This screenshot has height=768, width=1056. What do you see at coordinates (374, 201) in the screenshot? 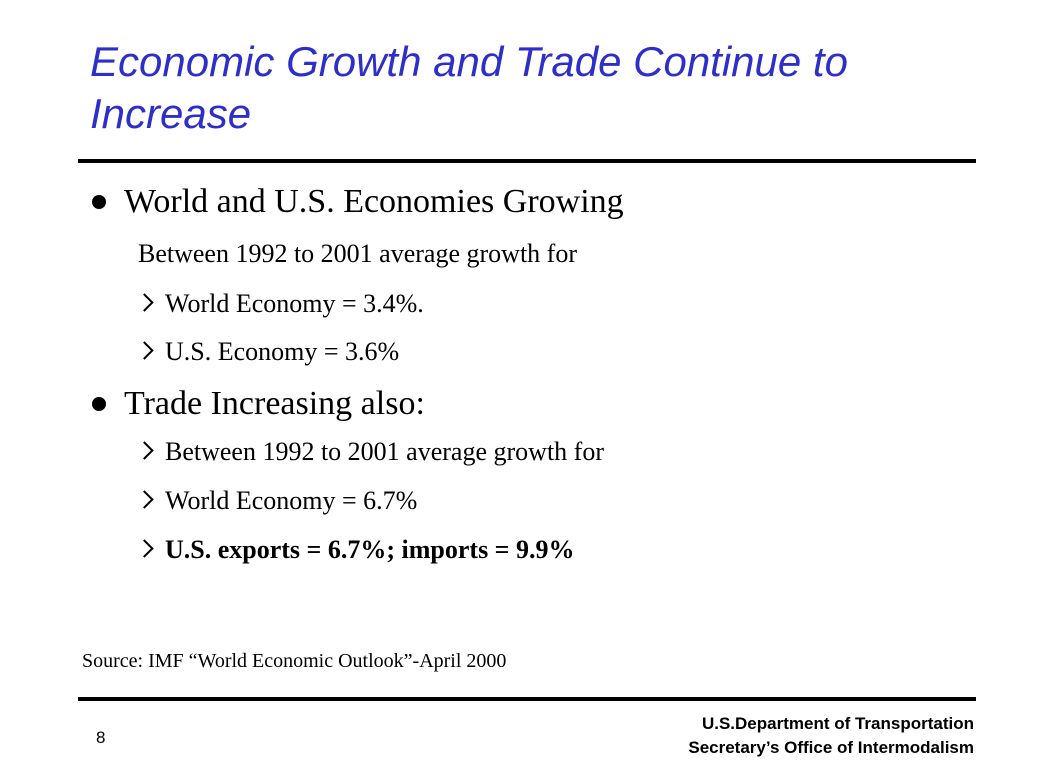
I see `bullet-text: World and U.S. Economies Growing` at bounding box center [374, 201].